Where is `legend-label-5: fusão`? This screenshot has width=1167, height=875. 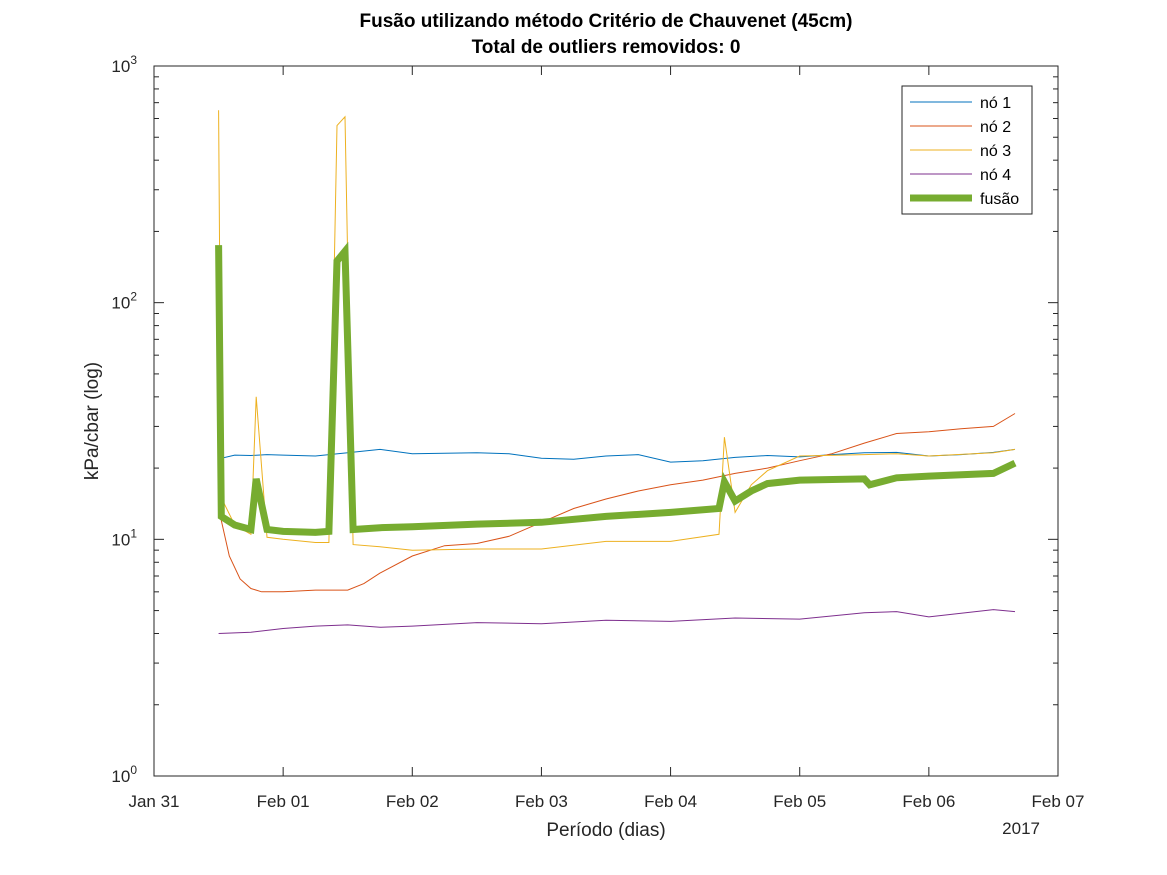 legend-label-5: fusão is located at coordinates (999, 199).